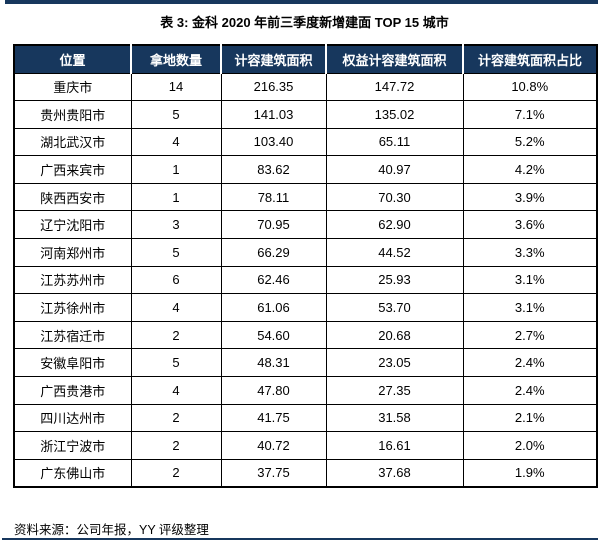 The width and height of the screenshot is (609, 546). What do you see at coordinates (176, 87) in the screenshot?
I see `cell-count: 14` at bounding box center [176, 87].